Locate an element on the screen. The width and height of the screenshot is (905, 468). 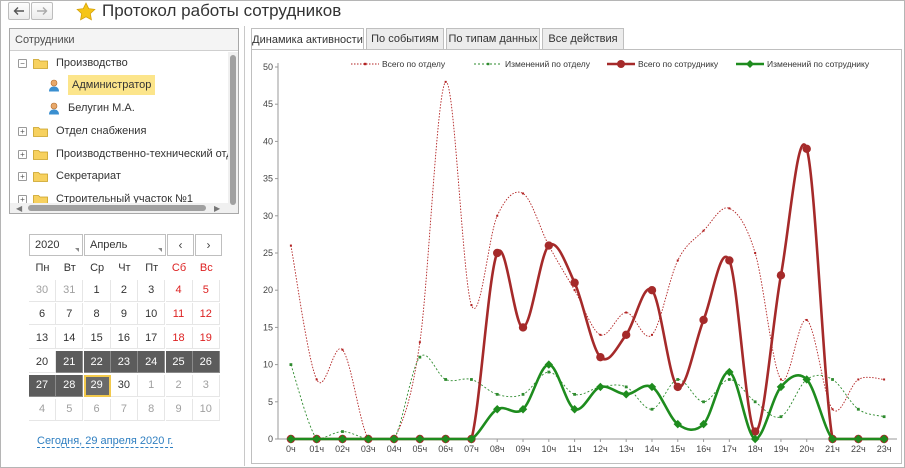
y-tick-label: 35 is located at coordinates (268, 179).